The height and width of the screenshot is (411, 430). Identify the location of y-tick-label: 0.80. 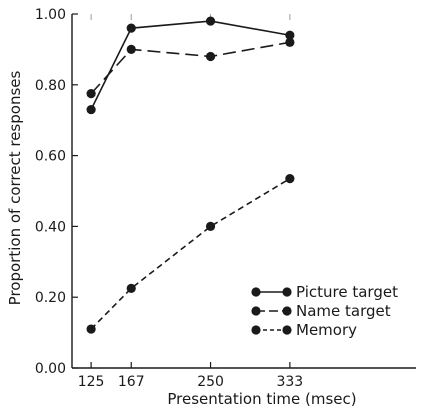
(50, 86).